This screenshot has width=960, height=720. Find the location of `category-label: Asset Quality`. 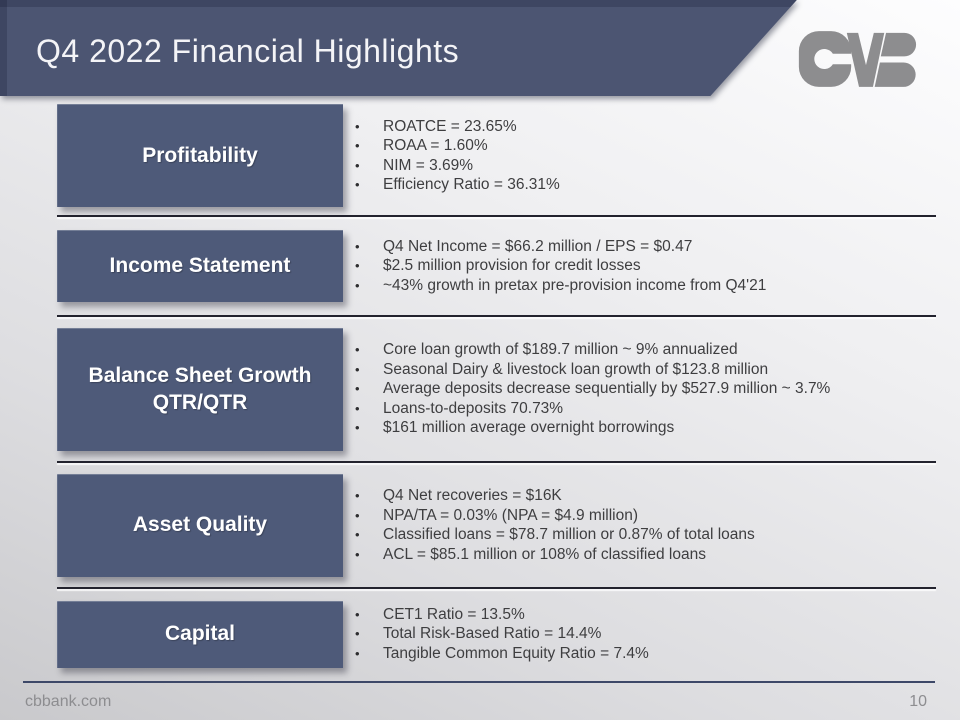

category-label: Asset Quality is located at coordinates (200, 525).